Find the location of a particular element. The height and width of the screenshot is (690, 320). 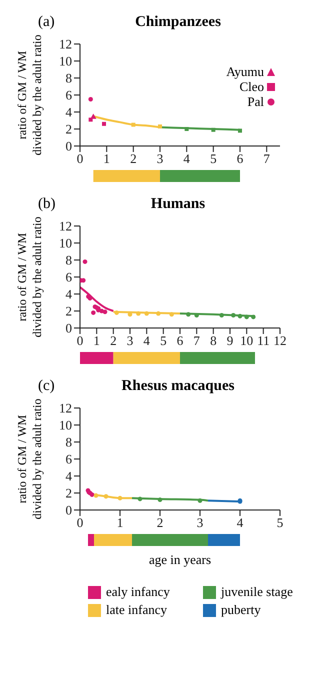

legend-label: late infancy is located at coordinates (136, 610).